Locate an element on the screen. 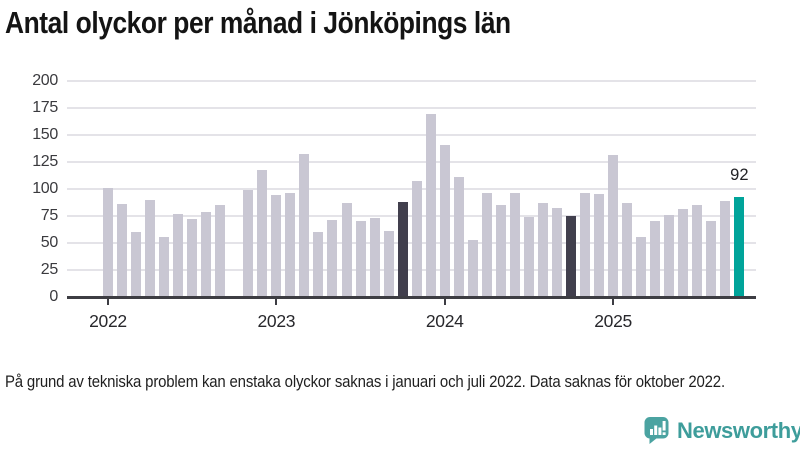 This screenshot has height=450, width=800. x-axis-label-2022: 2022 is located at coordinates (108, 320).